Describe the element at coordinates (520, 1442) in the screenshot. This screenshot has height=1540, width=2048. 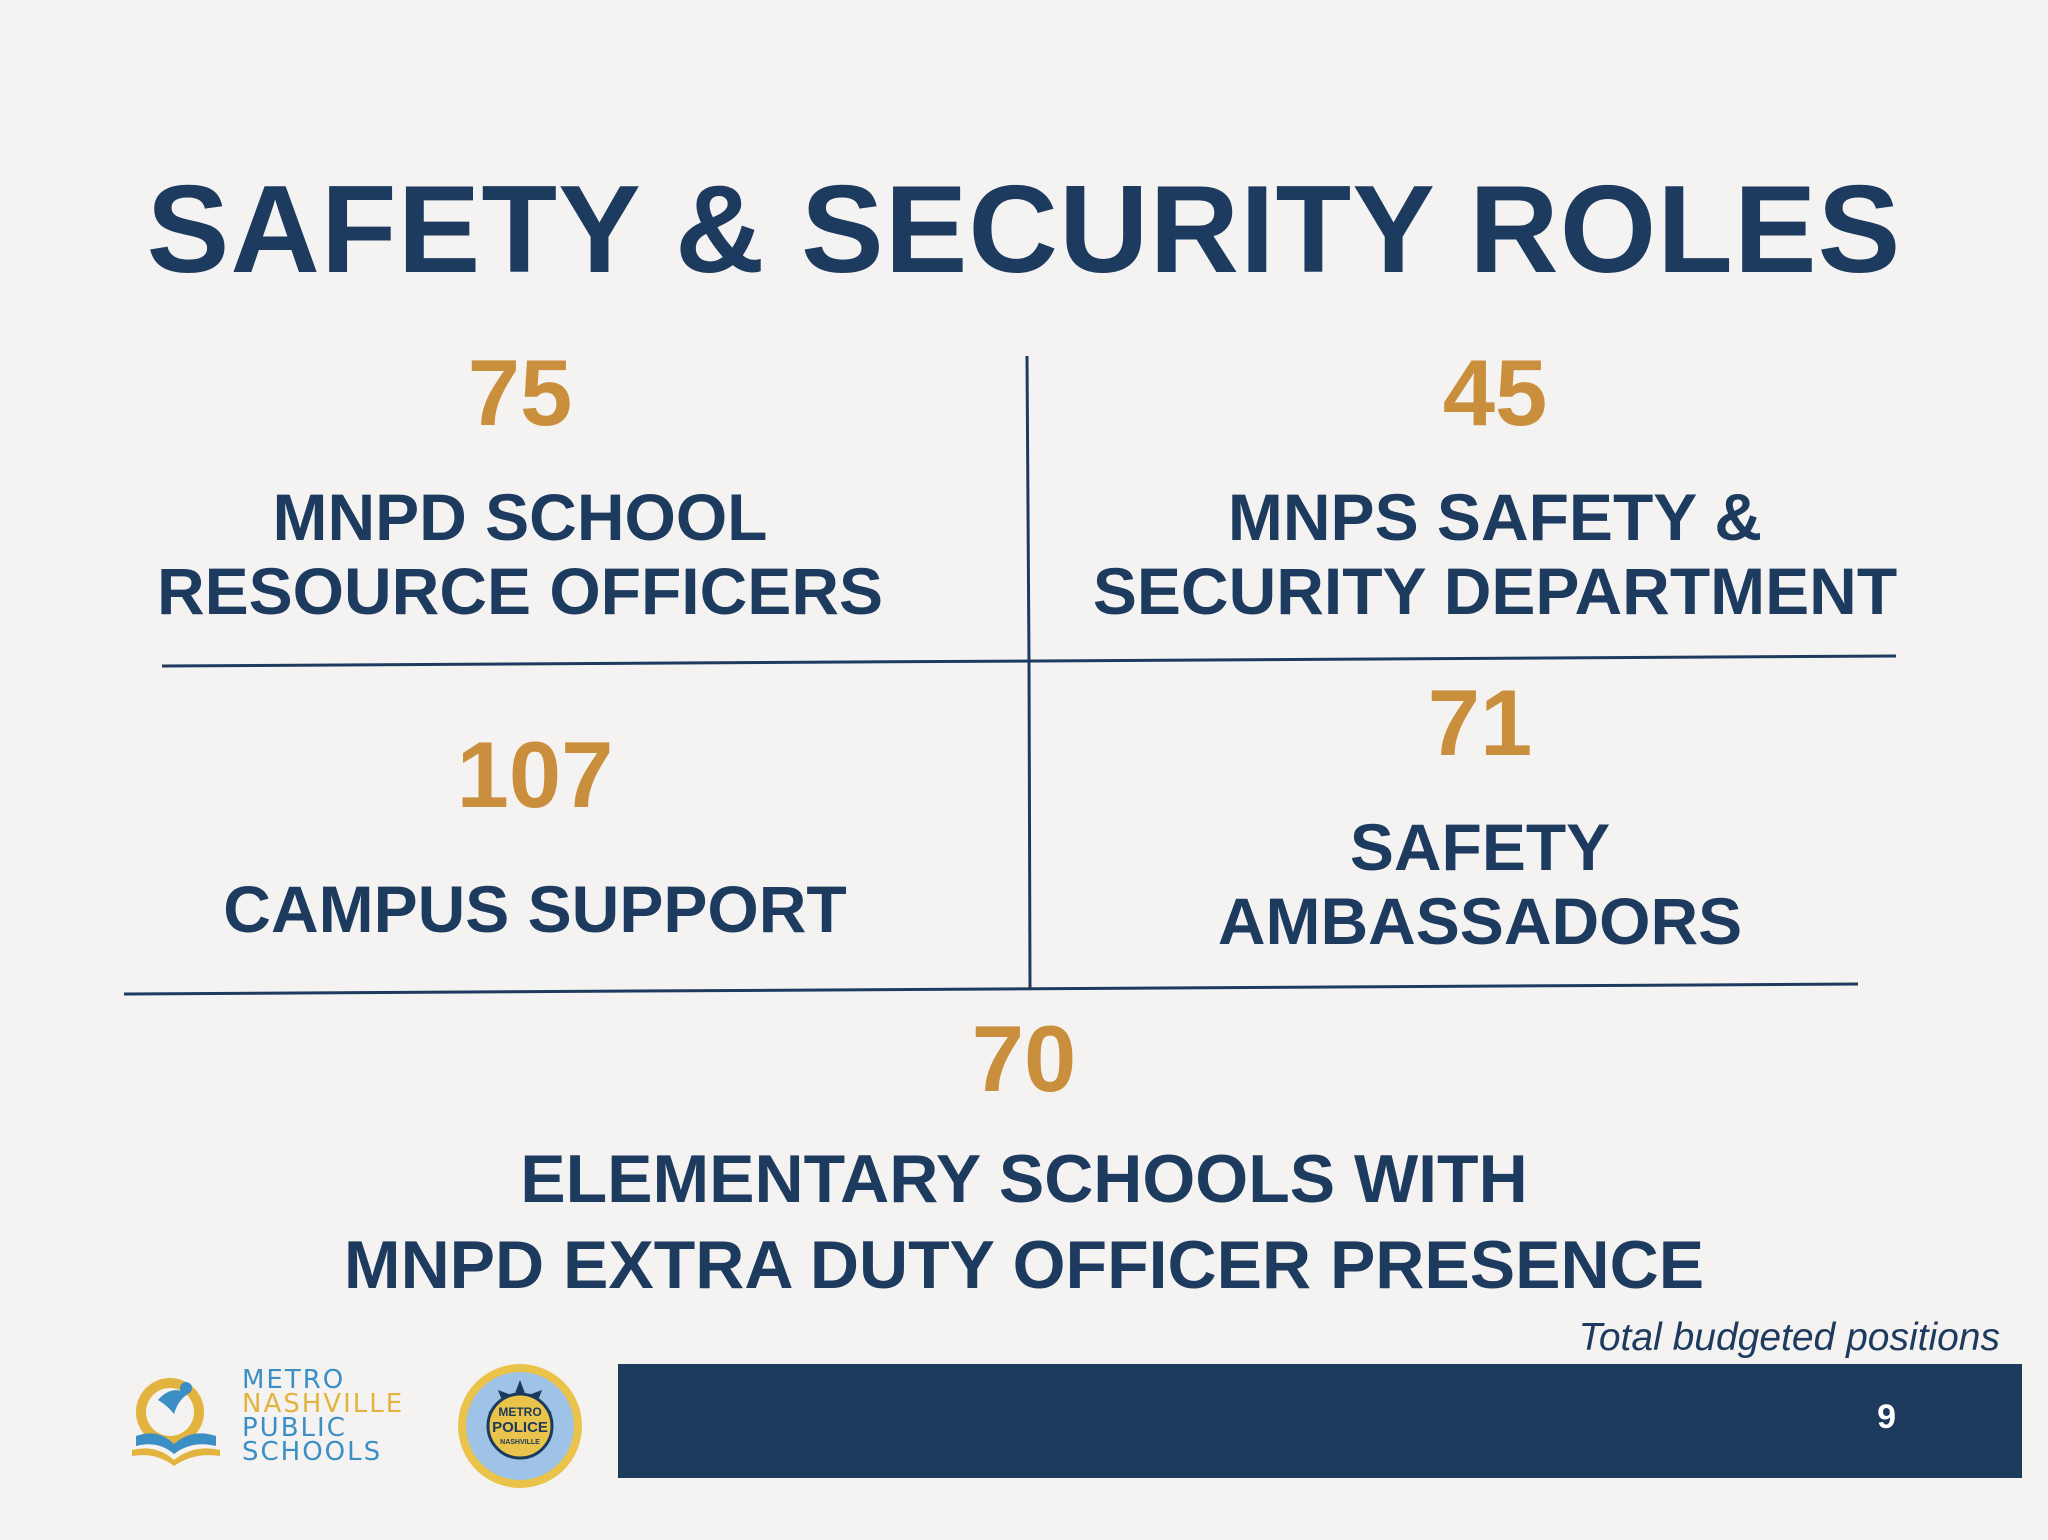
I see `svg-text: NASHVILLE` at that location.